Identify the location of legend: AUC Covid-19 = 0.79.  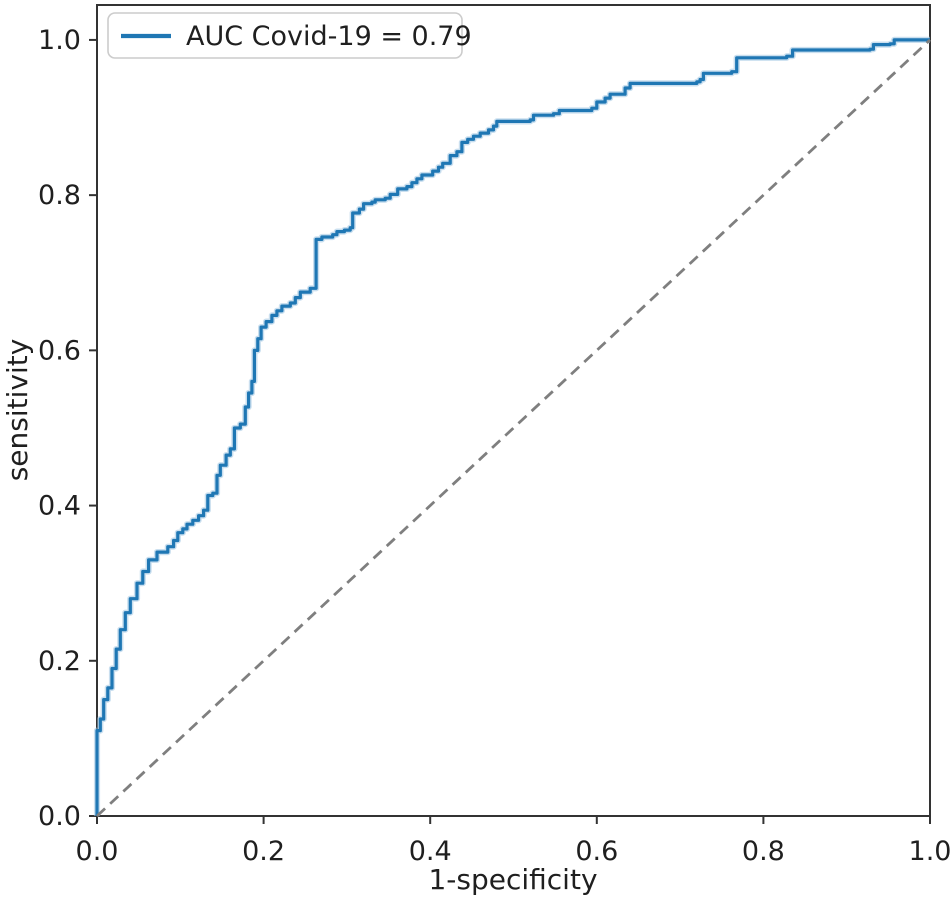
(289, 35).